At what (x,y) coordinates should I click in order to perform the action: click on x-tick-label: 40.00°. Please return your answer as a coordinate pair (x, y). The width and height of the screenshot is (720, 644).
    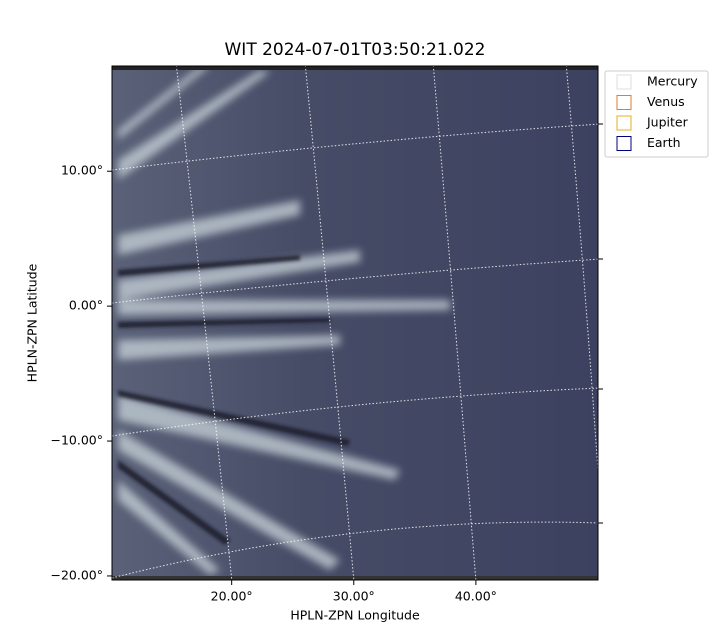
    Looking at the image, I should click on (476, 596).